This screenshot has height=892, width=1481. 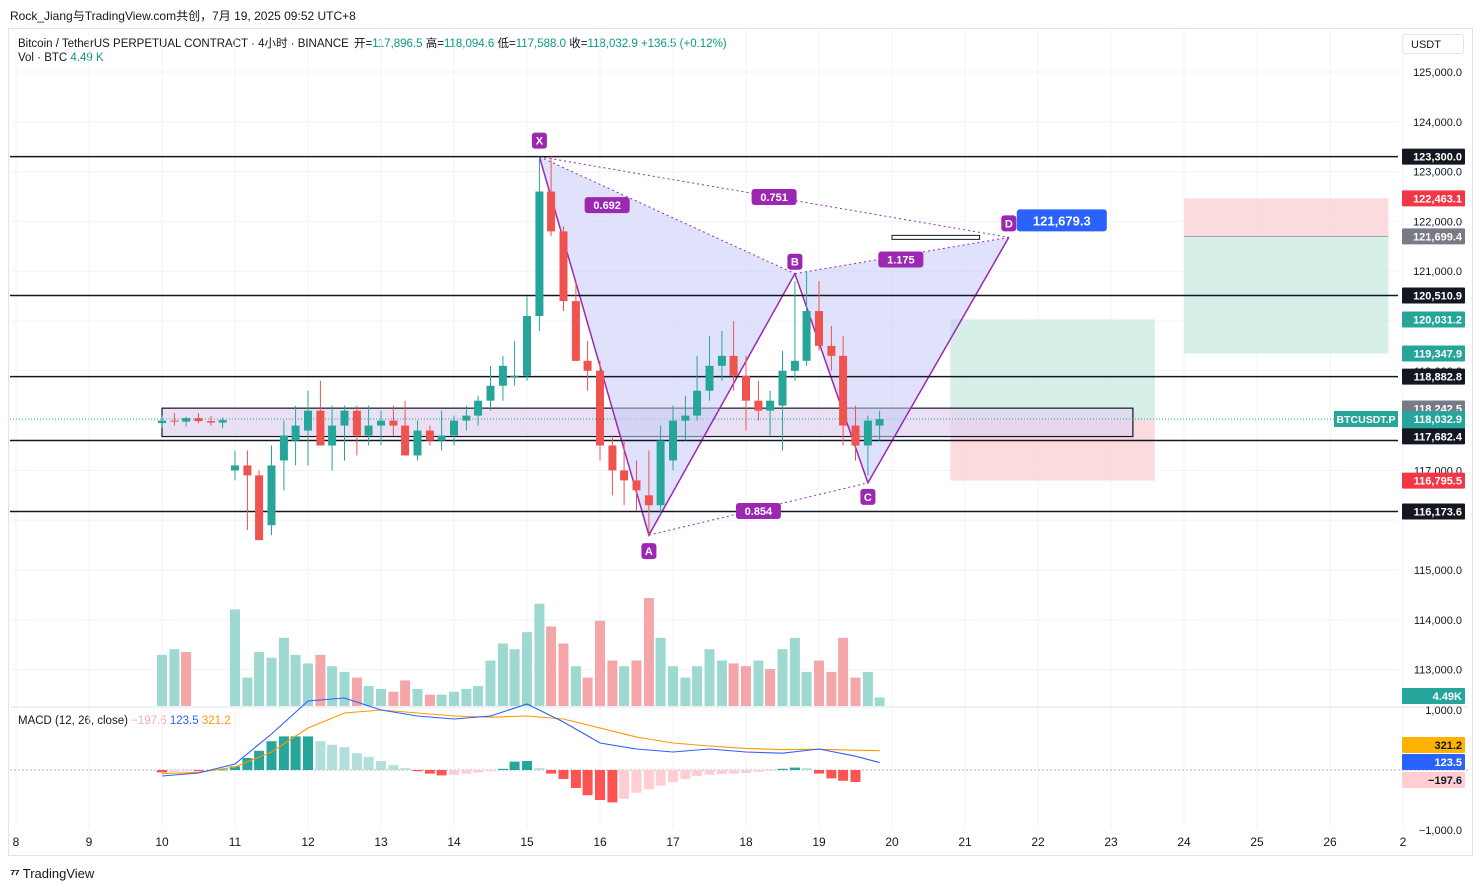 I want to click on close-label: 收=, so click(x=578, y=44).